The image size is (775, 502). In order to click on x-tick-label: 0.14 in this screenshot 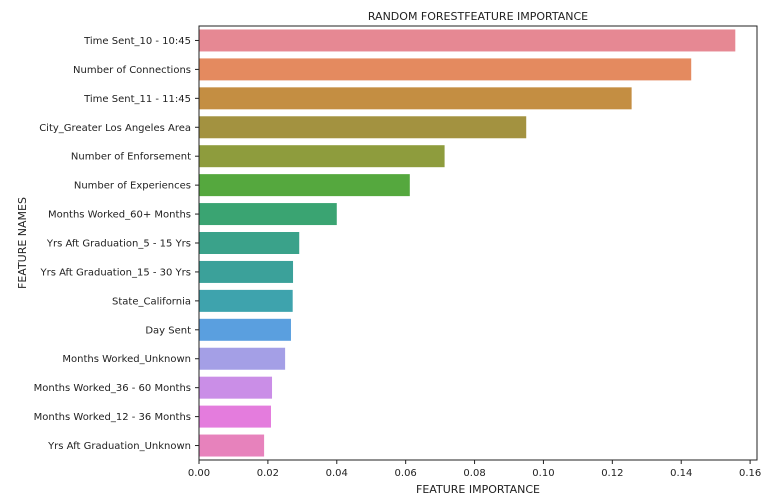, I will do `click(681, 473)`.